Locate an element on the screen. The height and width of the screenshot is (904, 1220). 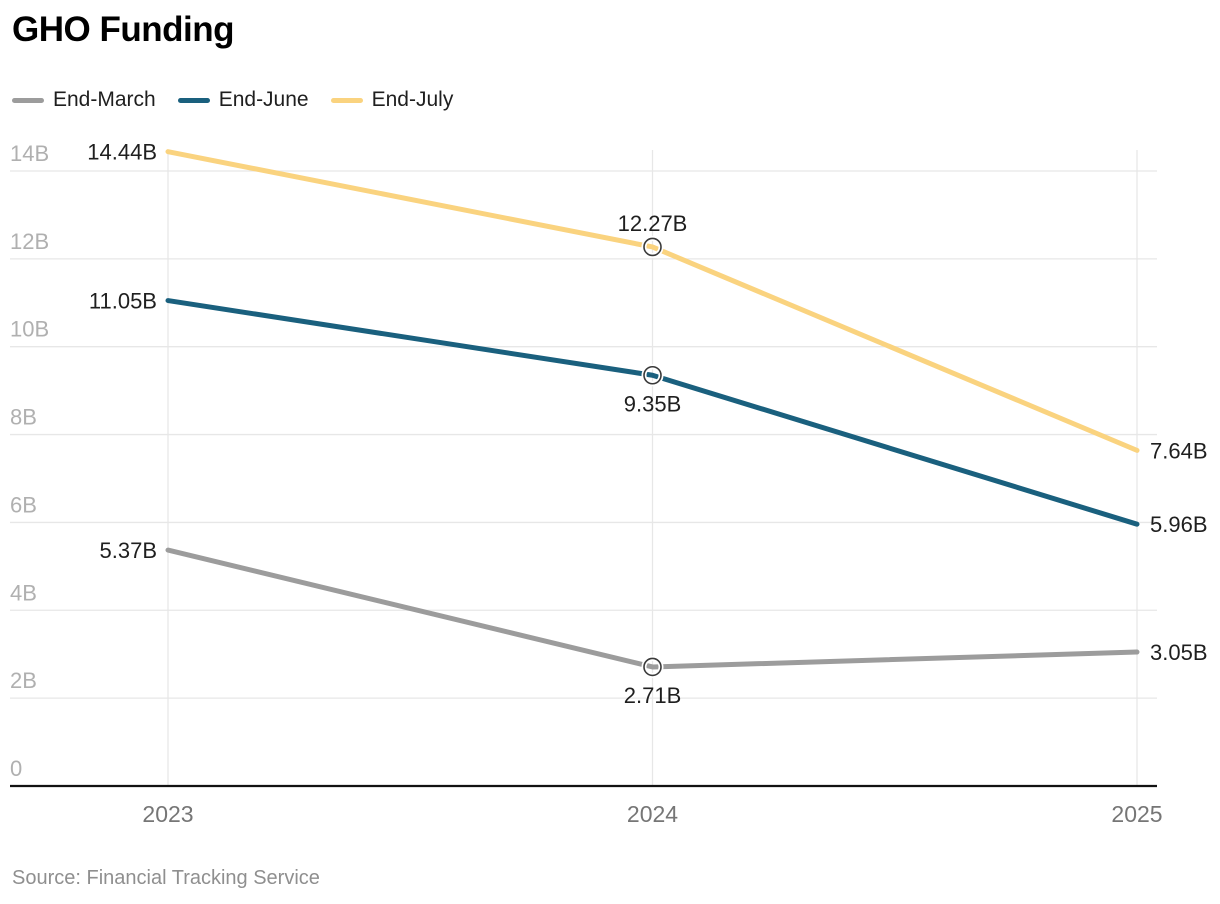
data-point-label-end-july: 12.27B is located at coordinates (653, 223).